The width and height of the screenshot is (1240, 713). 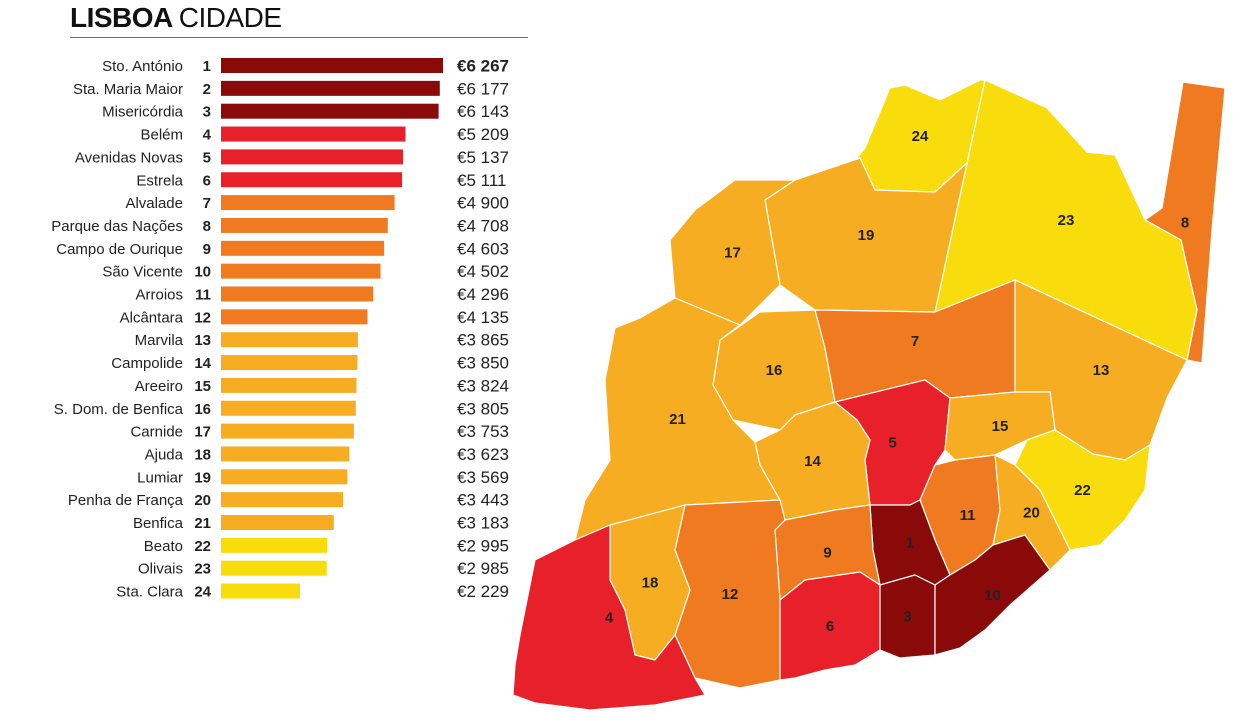 I want to click on bar-row: Carnide 17 €3 753, so click(x=319, y=431).